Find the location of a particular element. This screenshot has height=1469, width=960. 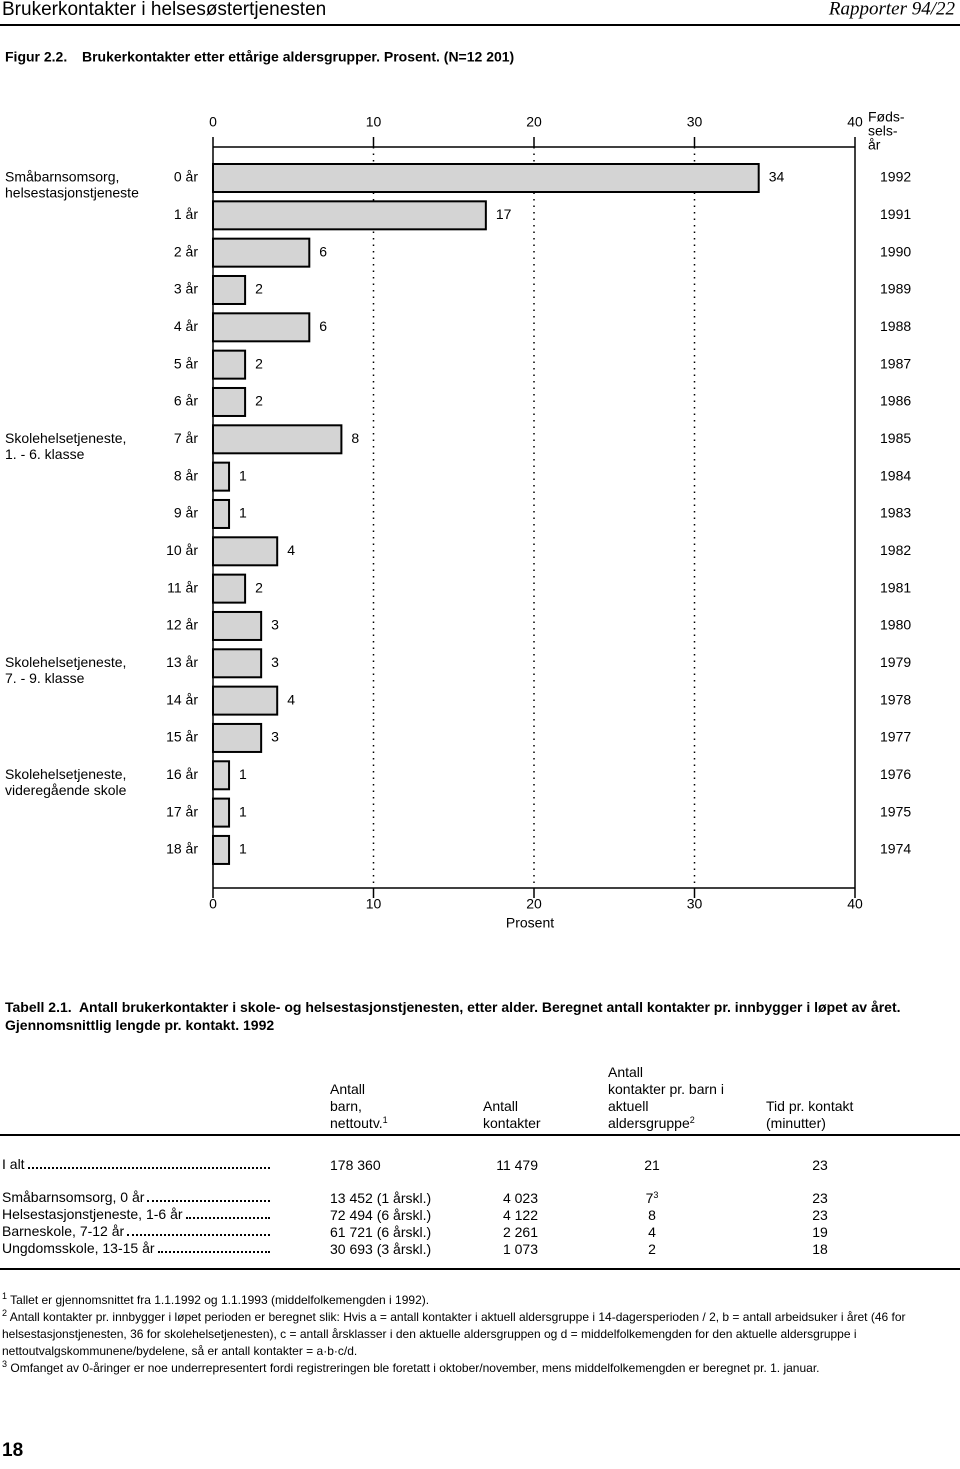

table-cell: 19 is located at coordinates (820, 1232).